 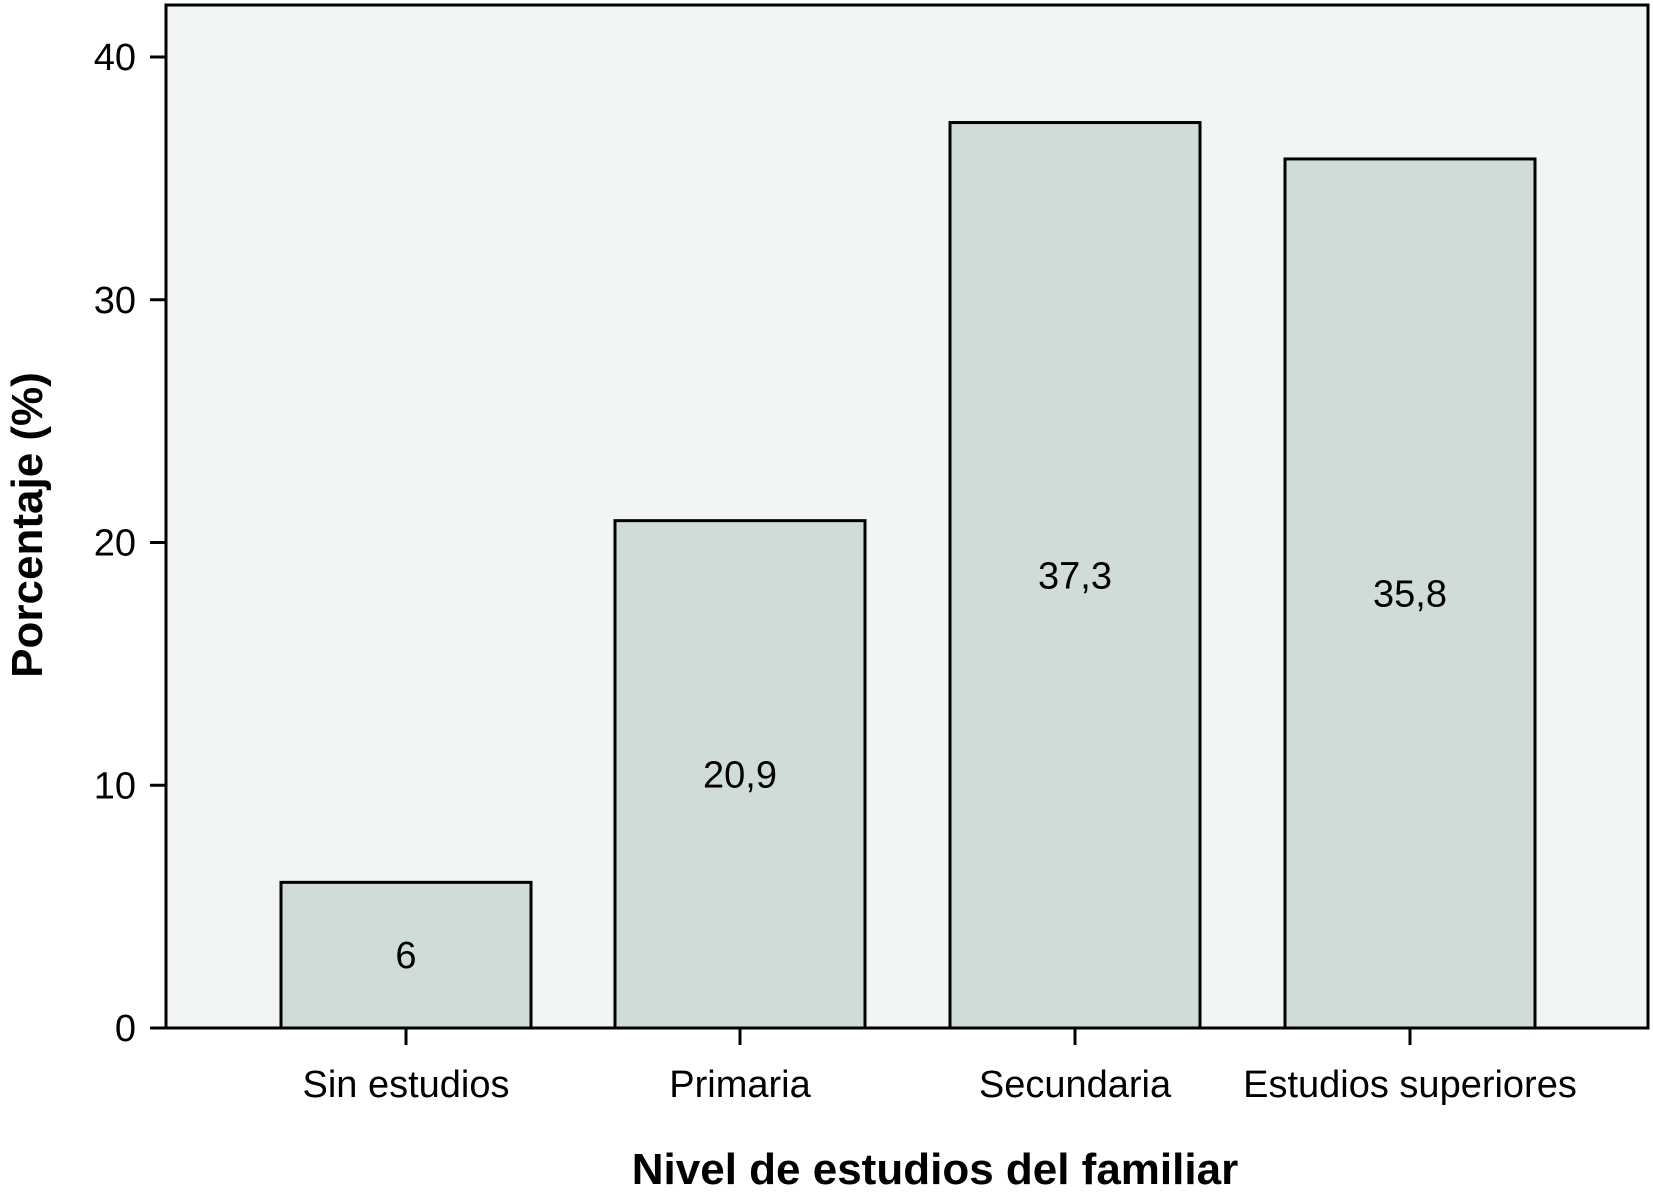 What do you see at coordinates (1410, 1085) in the screenshot?
I see `x-category-label-3: Estudios superiores` at bounding box center [1410, 1085].